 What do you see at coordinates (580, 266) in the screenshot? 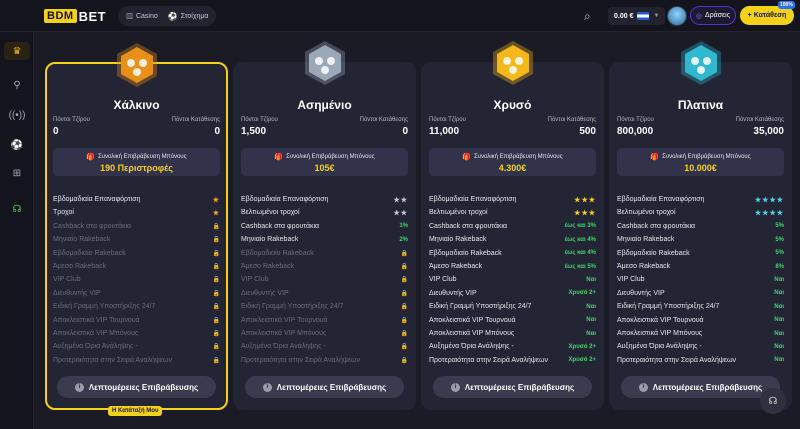
I see `feature-value: έως και 5%` at bounding box center [580, 266].